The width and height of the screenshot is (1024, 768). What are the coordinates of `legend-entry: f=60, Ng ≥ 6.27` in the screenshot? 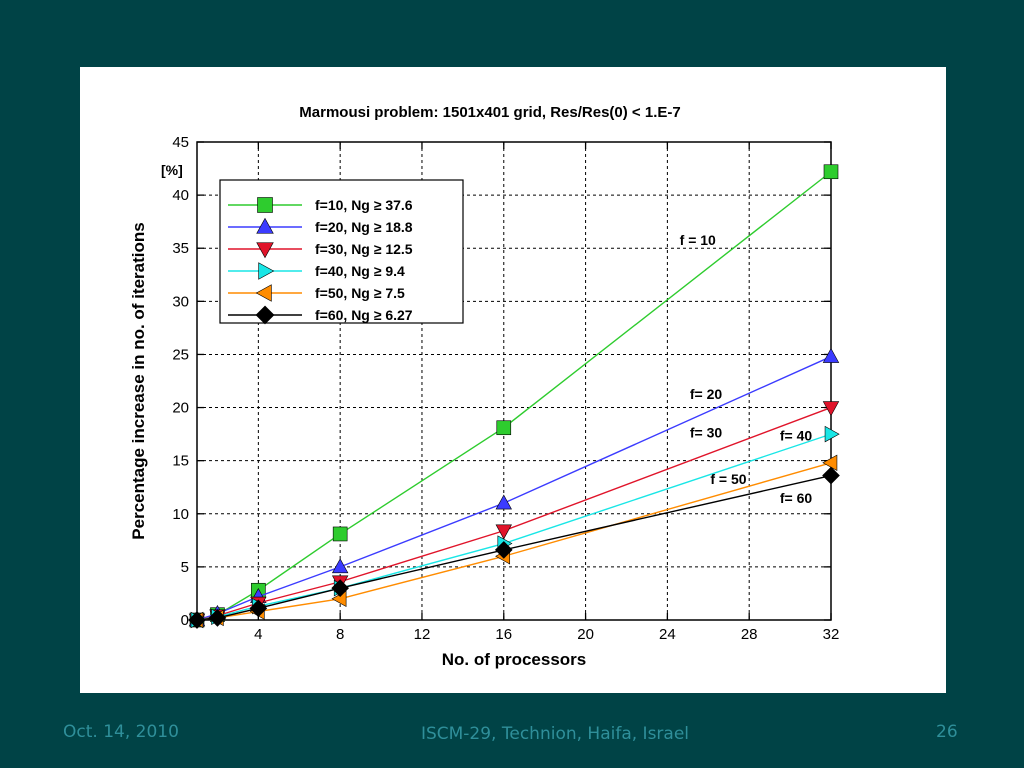 It's located at (320, 315).